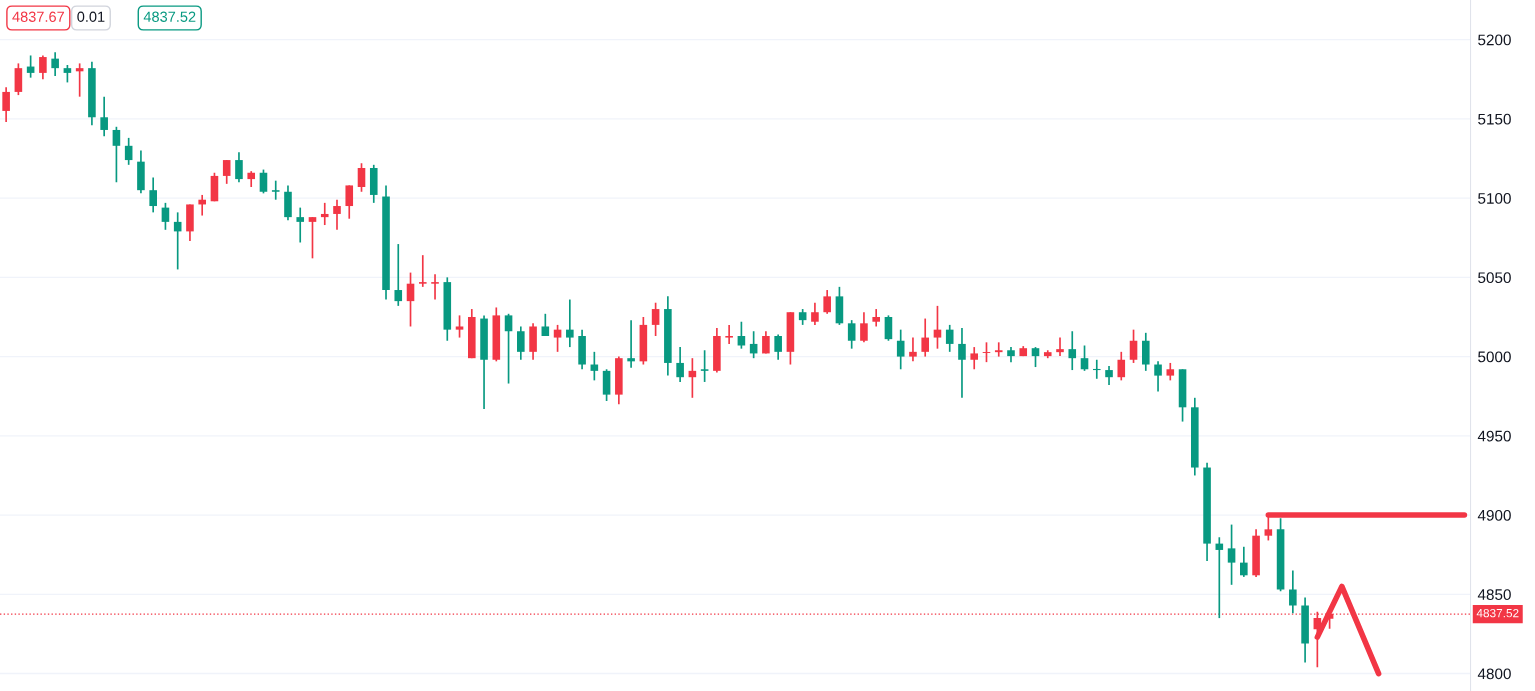 This screenshot has height=691, width=1535. Describe the element at coordinates (1494, 515) in the screenshot. I see `y-tick-label: 4900` at that location.